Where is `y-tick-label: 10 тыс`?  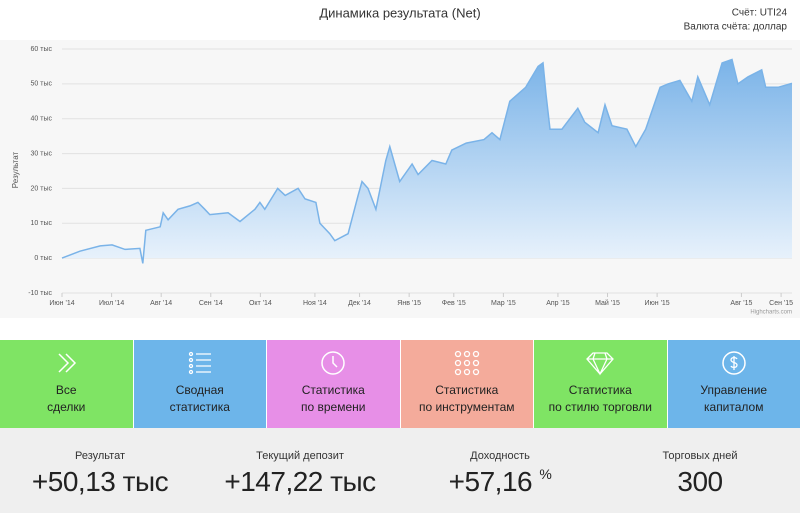
y-tick-label: 10 тыс is located at coordinates (42, 223).